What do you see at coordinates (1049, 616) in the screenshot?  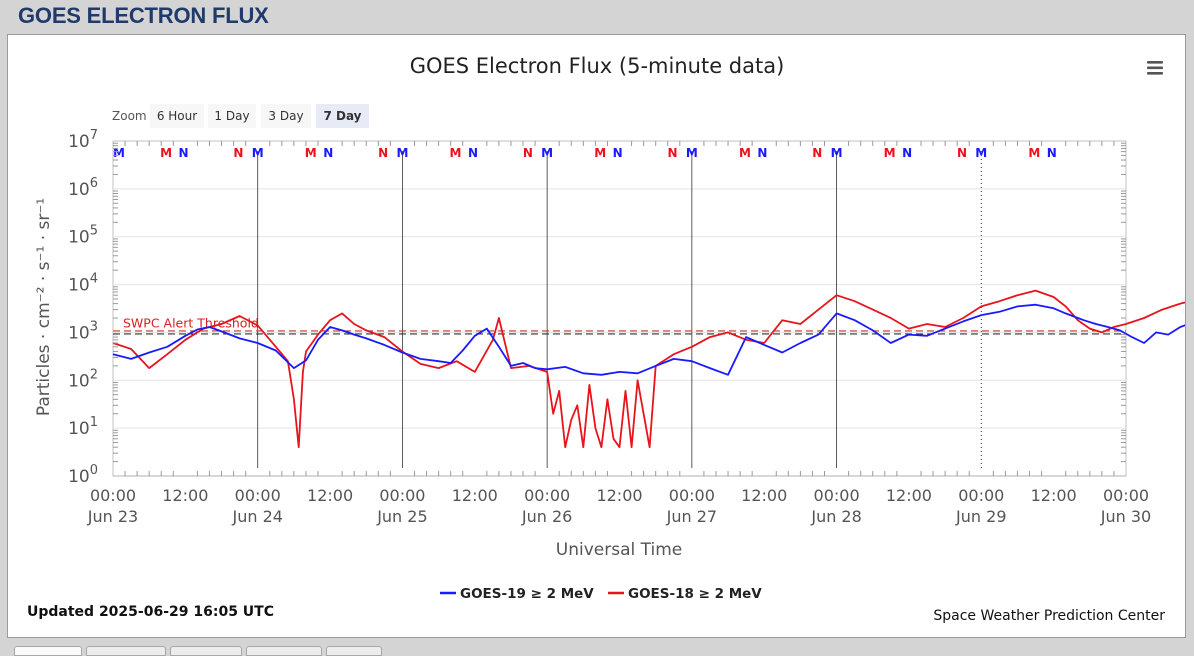 I see `credit-text: Space Weather Prediction Center` at bounding box center [1049, 616].